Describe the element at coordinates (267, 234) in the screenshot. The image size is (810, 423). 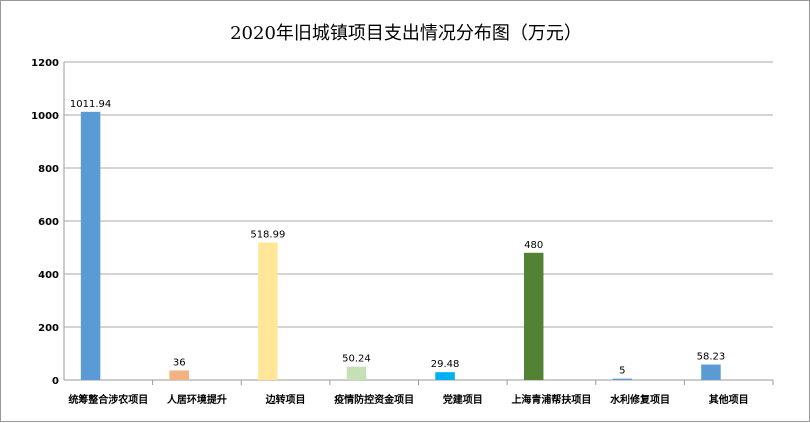
I see `data-label: 518.99` at that location.